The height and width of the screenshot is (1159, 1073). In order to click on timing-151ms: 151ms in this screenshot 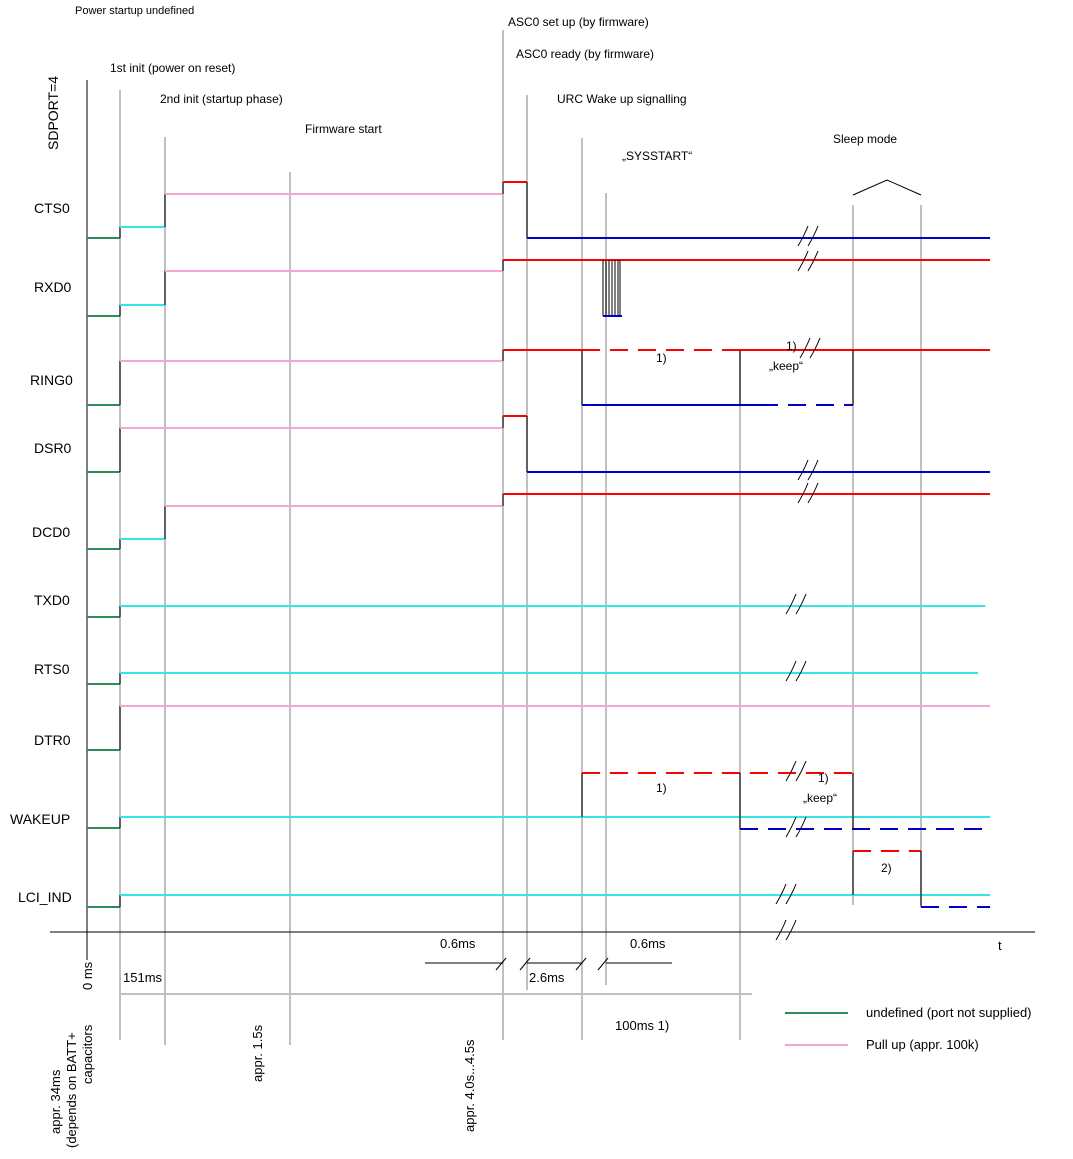, I will do `click(143, 977)`.